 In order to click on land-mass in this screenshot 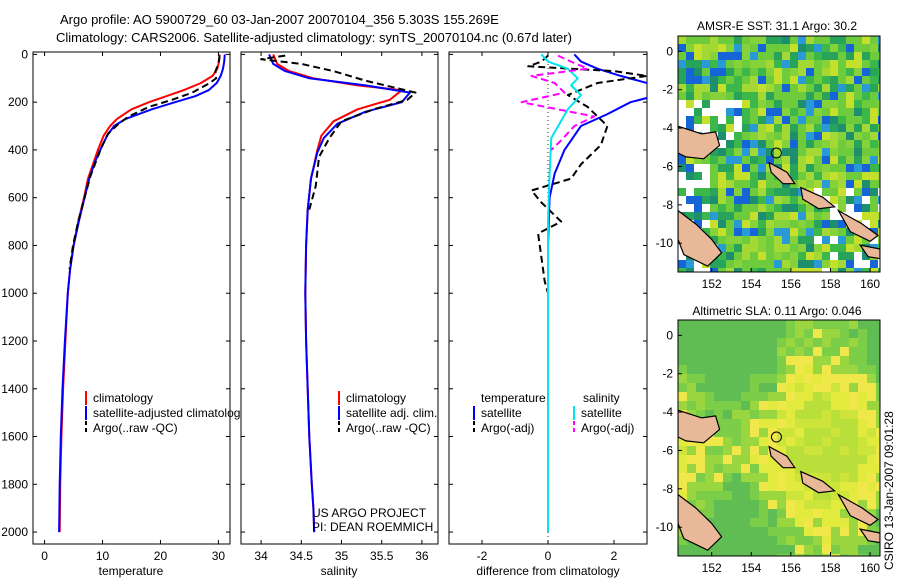, I will do `click(699, 426)`.